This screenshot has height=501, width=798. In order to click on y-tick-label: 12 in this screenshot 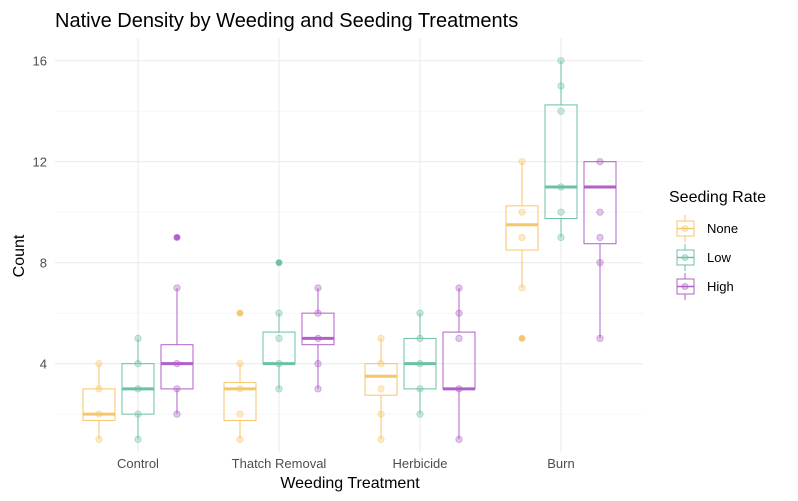, I will do `click(40, 162)`.